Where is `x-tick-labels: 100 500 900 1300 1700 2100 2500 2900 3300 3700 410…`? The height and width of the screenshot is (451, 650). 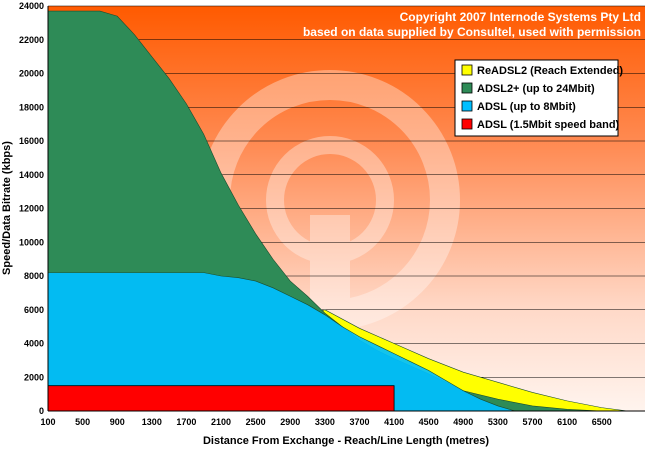 x-tick-labels: 100 500 900 1300 1700 2100 2500 2900 3300 3700 410… is located at coordinates (325, 422).